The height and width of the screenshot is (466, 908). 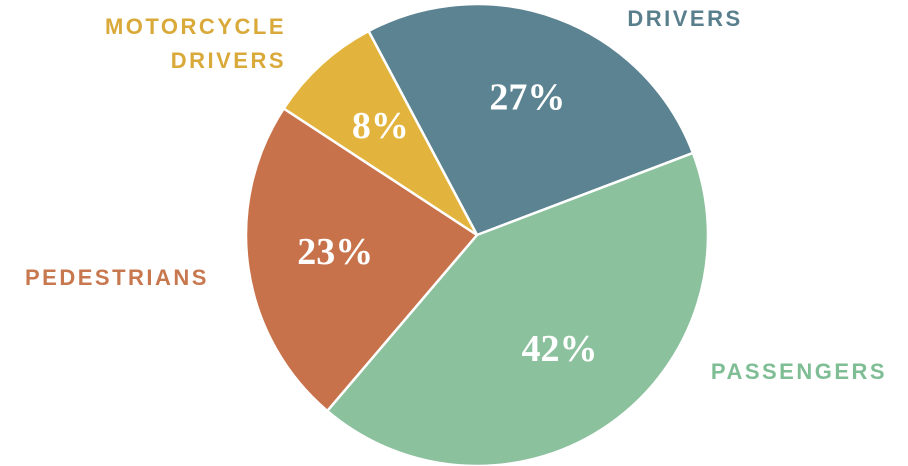 I want to click on category-label: DRIVERS, so click(x=685, y=18).